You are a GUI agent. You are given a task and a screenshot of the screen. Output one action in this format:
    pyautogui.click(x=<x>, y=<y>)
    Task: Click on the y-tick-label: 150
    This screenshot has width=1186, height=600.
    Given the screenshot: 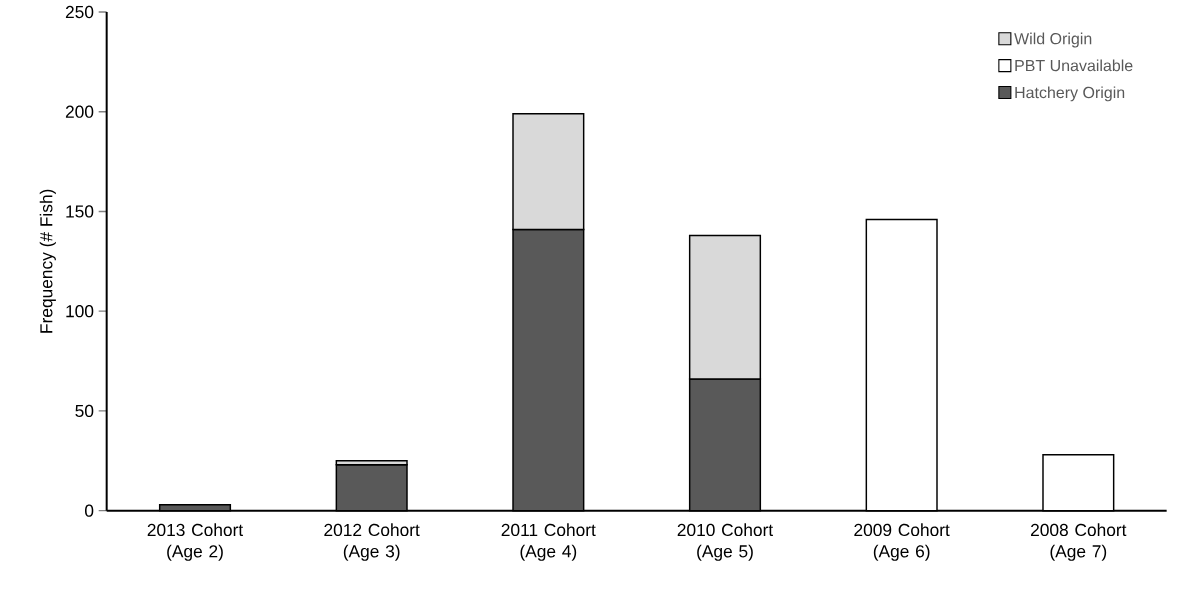 What is the action you would take?
    pyautogui.click(x=80, y=211)
    